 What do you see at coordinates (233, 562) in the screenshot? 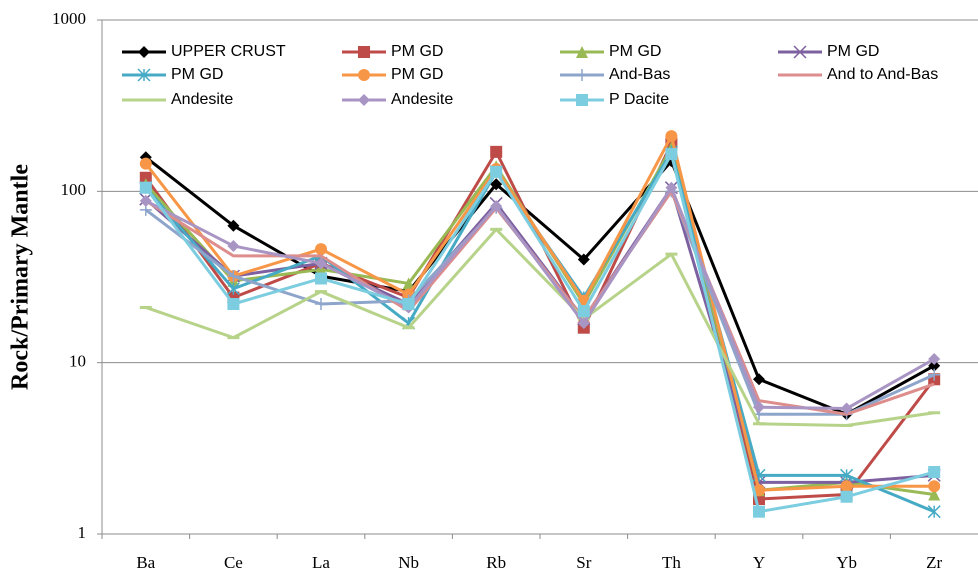
I see `x-tick-label: Ce` at bounding box center [233, 562].